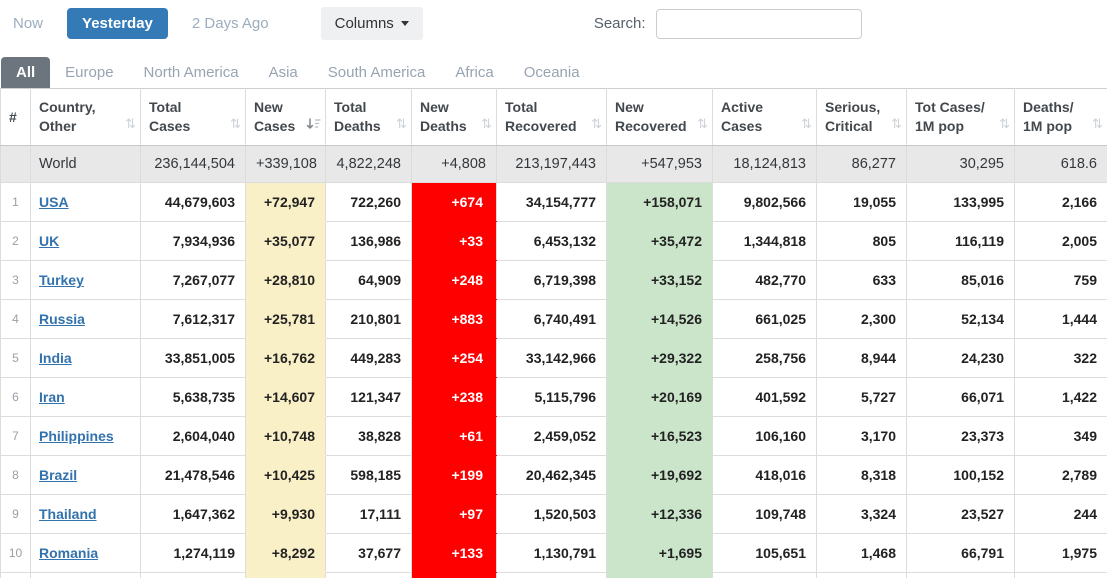  I want to click on header-label-line2: Cases, so click(275, 126).